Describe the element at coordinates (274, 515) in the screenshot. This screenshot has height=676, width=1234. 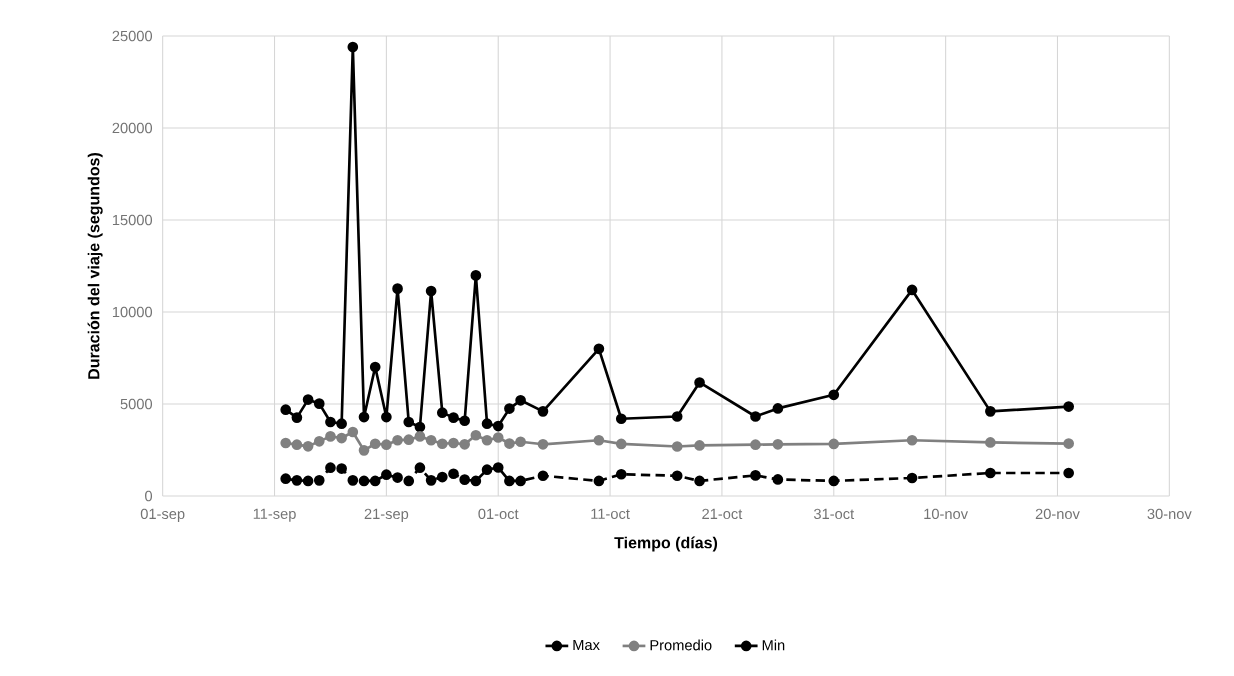
I see `x-tick-label: 11-sep` at that location.